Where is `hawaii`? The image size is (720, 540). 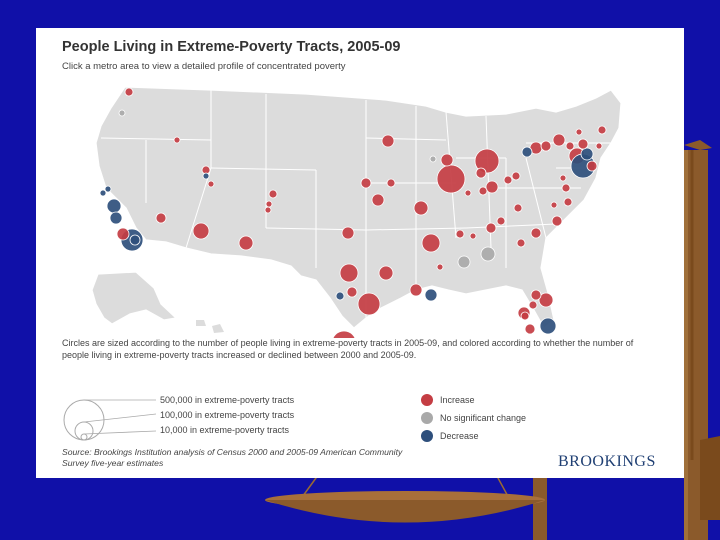 hawaii is located at coordinates (210, 326).